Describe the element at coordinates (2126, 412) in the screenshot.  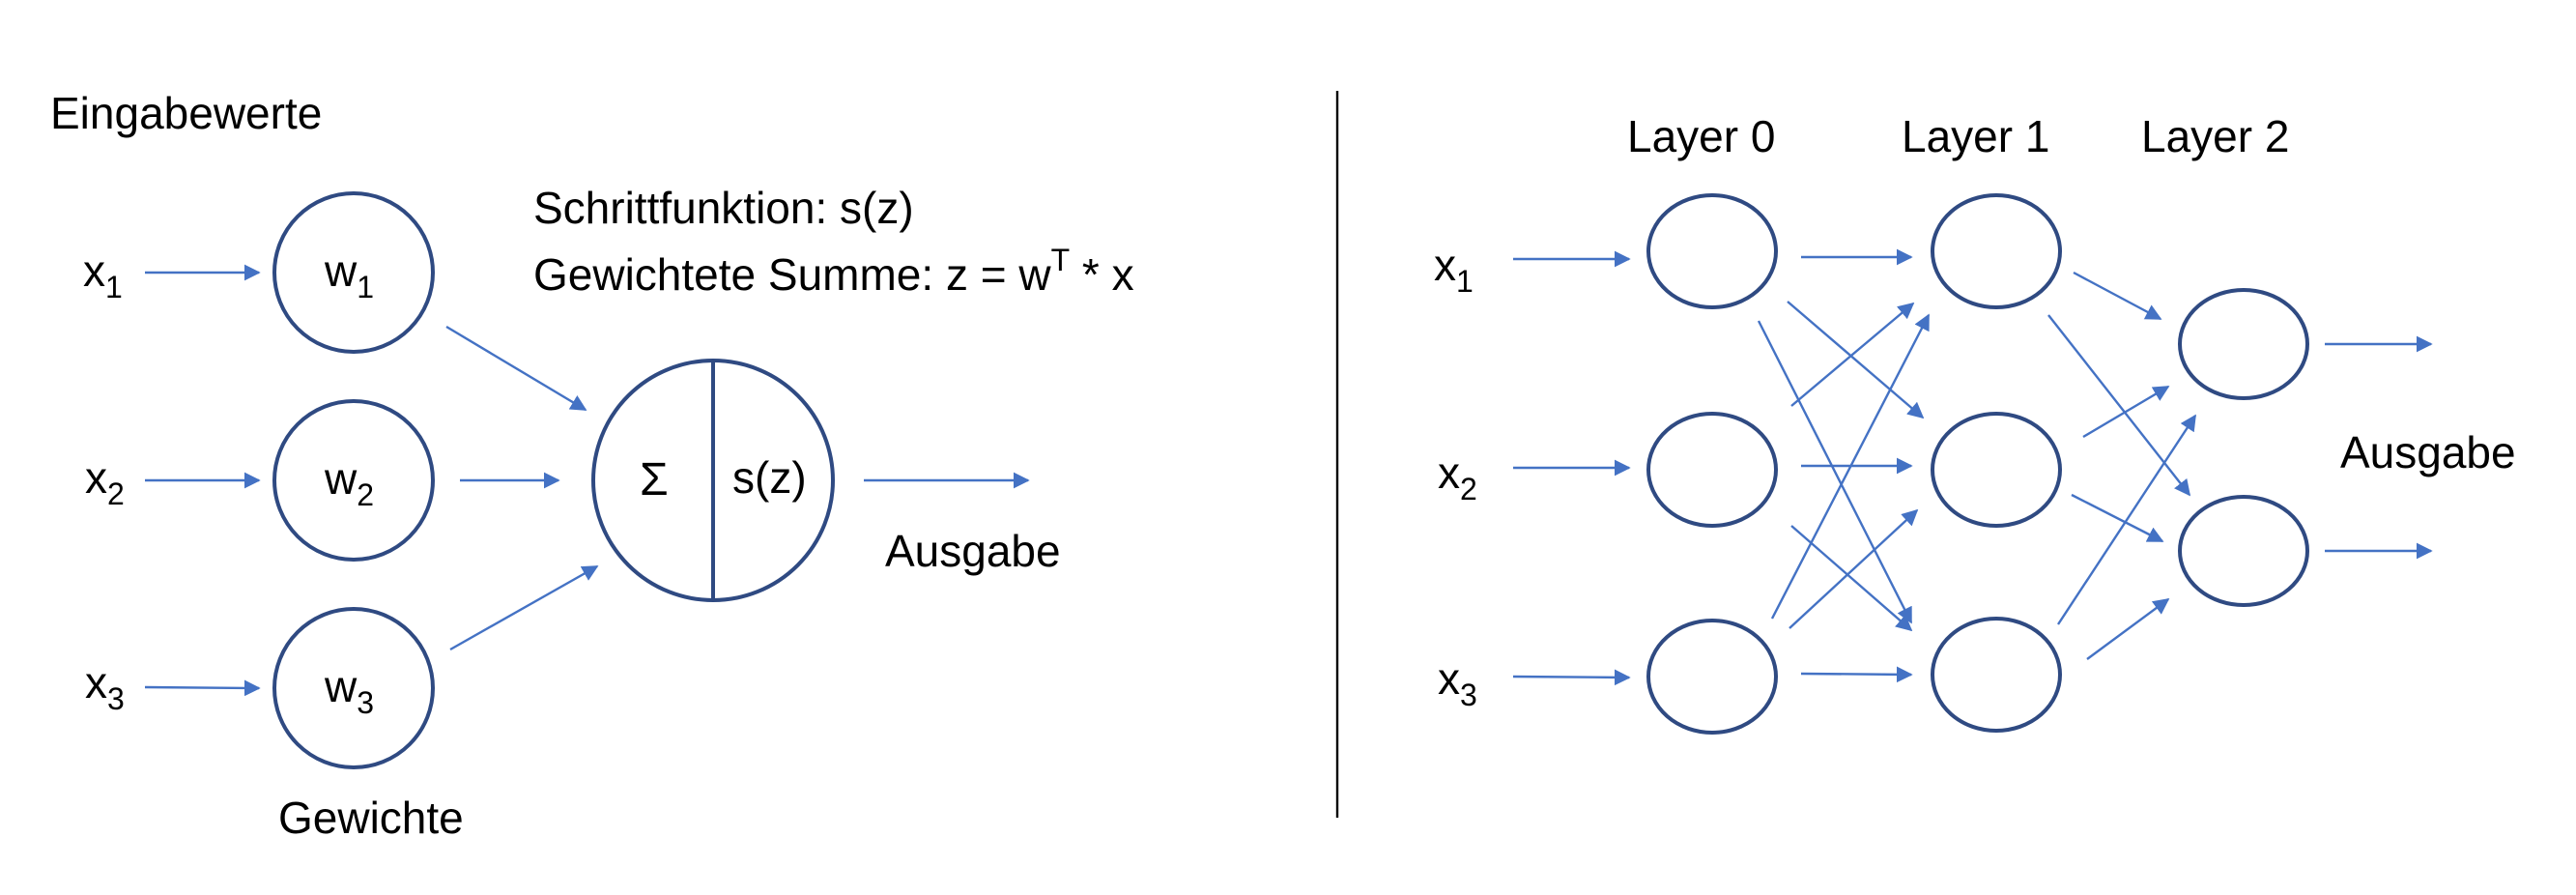
I see `arrow-l1n1-l2n0` at that location.